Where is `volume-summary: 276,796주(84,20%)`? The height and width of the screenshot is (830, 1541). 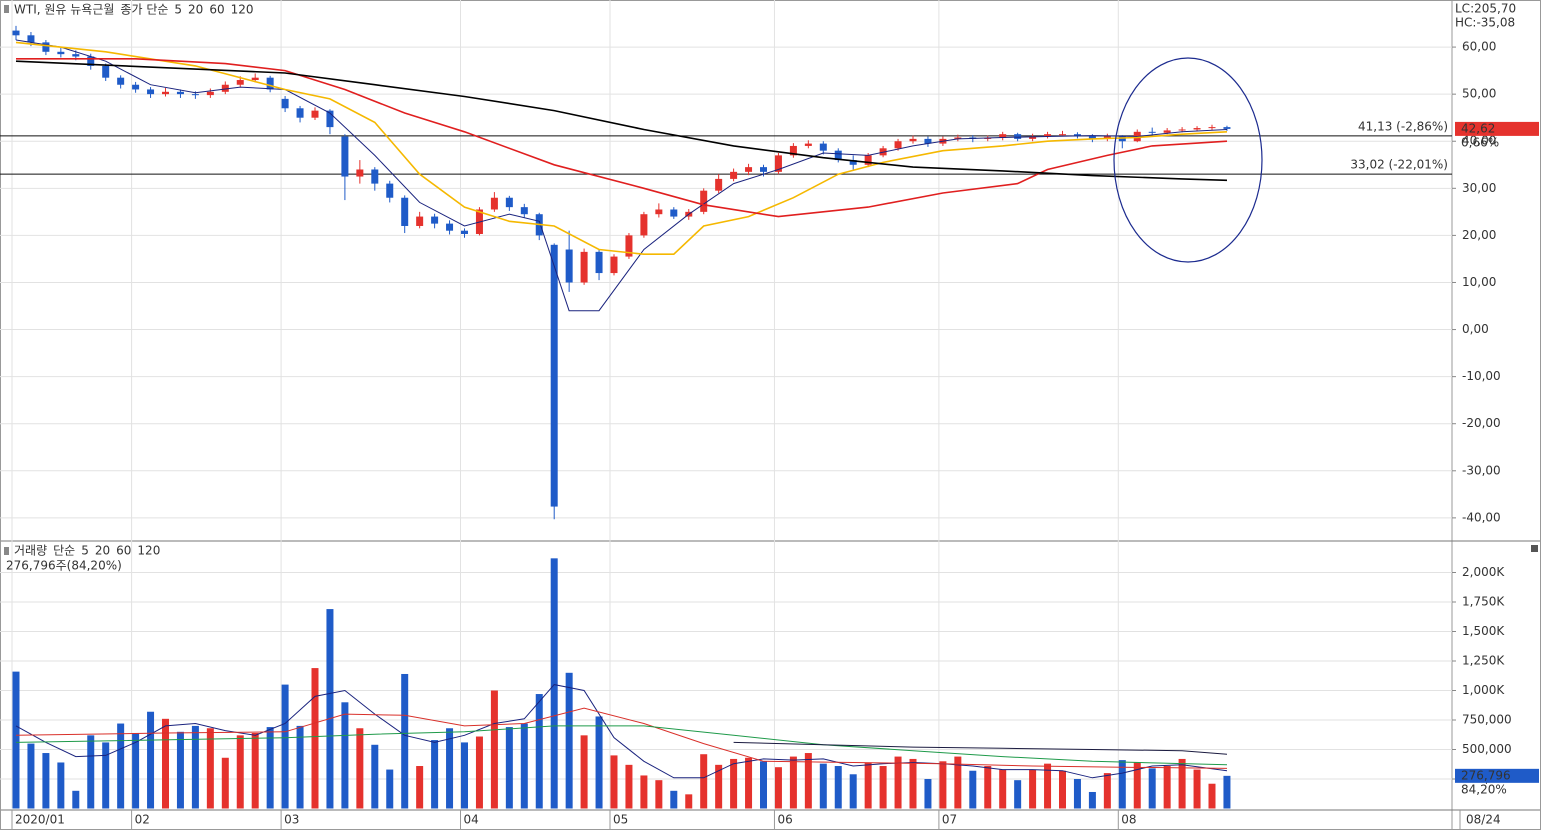 volume-summary: 276,796주(84,20%) is located at coordinates (64, 566).